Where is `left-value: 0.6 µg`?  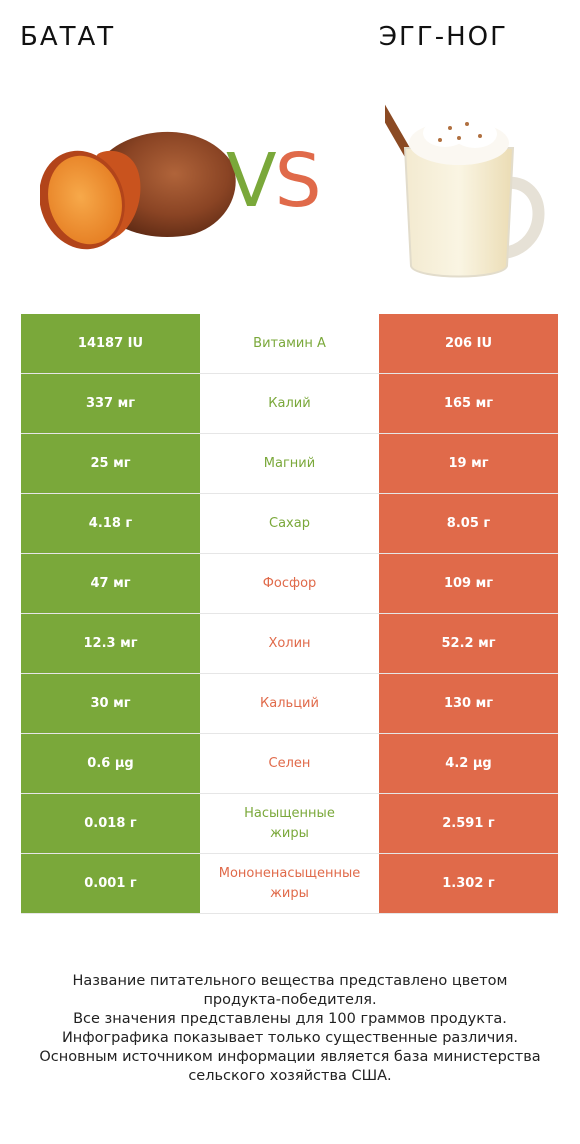
left-value: 0.6 µg is located at coordinates (110, 763).